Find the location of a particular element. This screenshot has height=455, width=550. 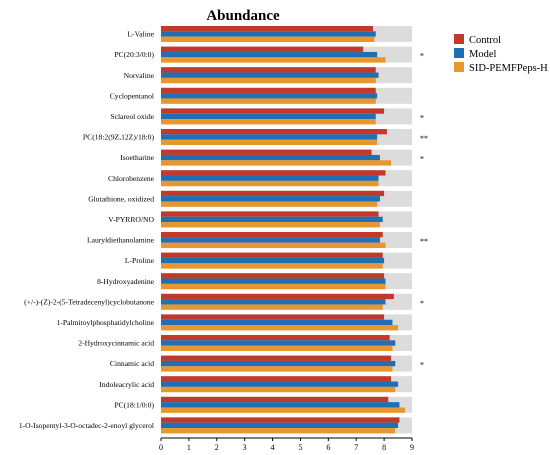

significance-marks: ********* is located at coordinates (424, 211).